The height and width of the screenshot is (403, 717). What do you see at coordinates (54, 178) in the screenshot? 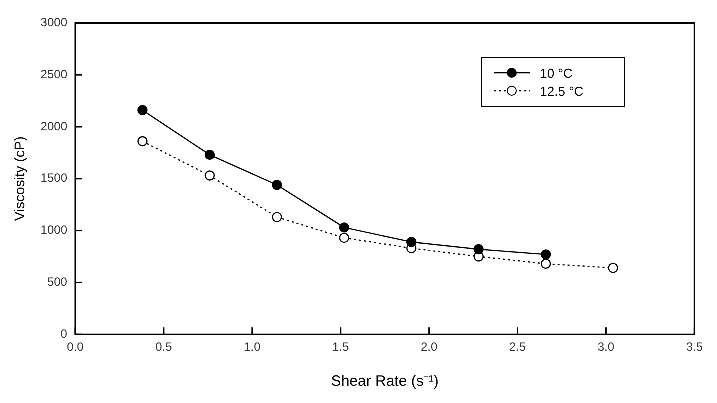
I see `y-tick-label: 1500` at bounding box center [54, 178].